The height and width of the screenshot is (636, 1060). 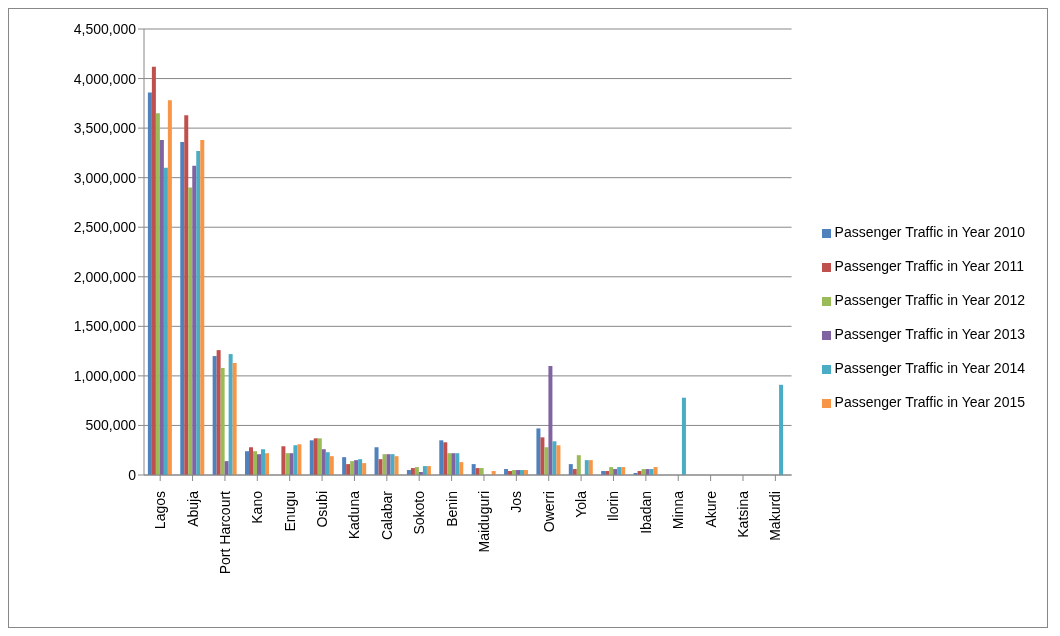 What do you see at coordinates (929, 266) in the screenshot?
I see `legend-label: Passenger Traffic in Year 2011` at bounding box center [929, 266].